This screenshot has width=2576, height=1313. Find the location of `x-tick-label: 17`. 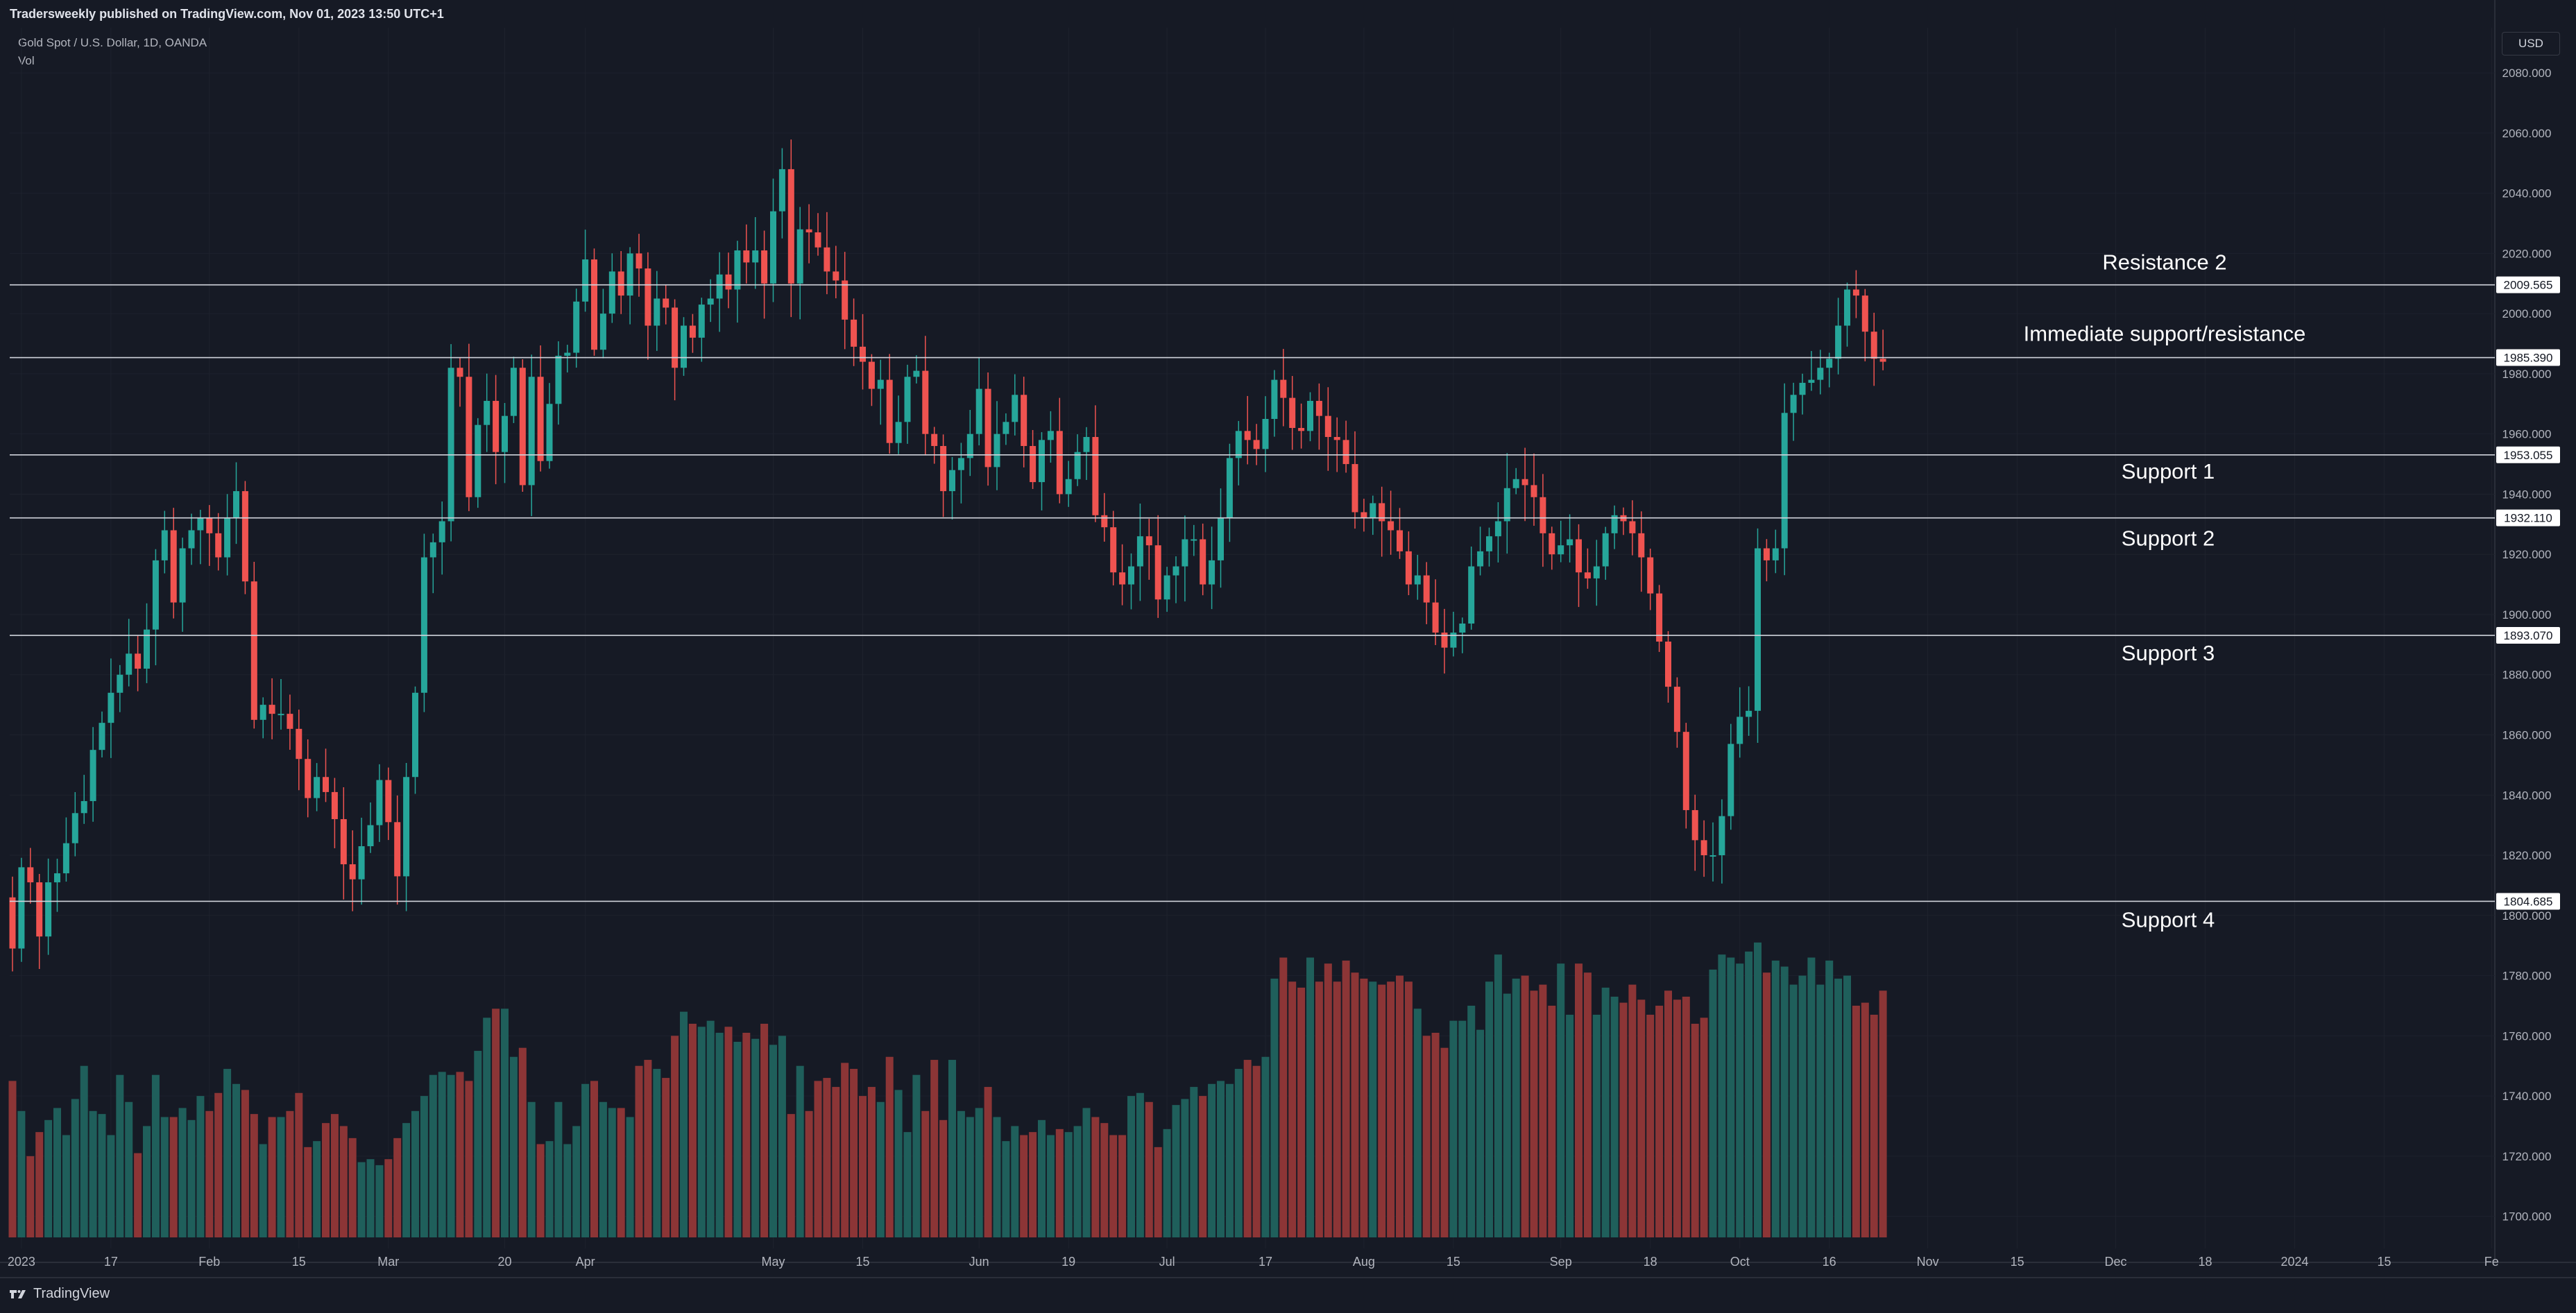

x-tick-label: 17 is located at coordinates (1265, 1262).